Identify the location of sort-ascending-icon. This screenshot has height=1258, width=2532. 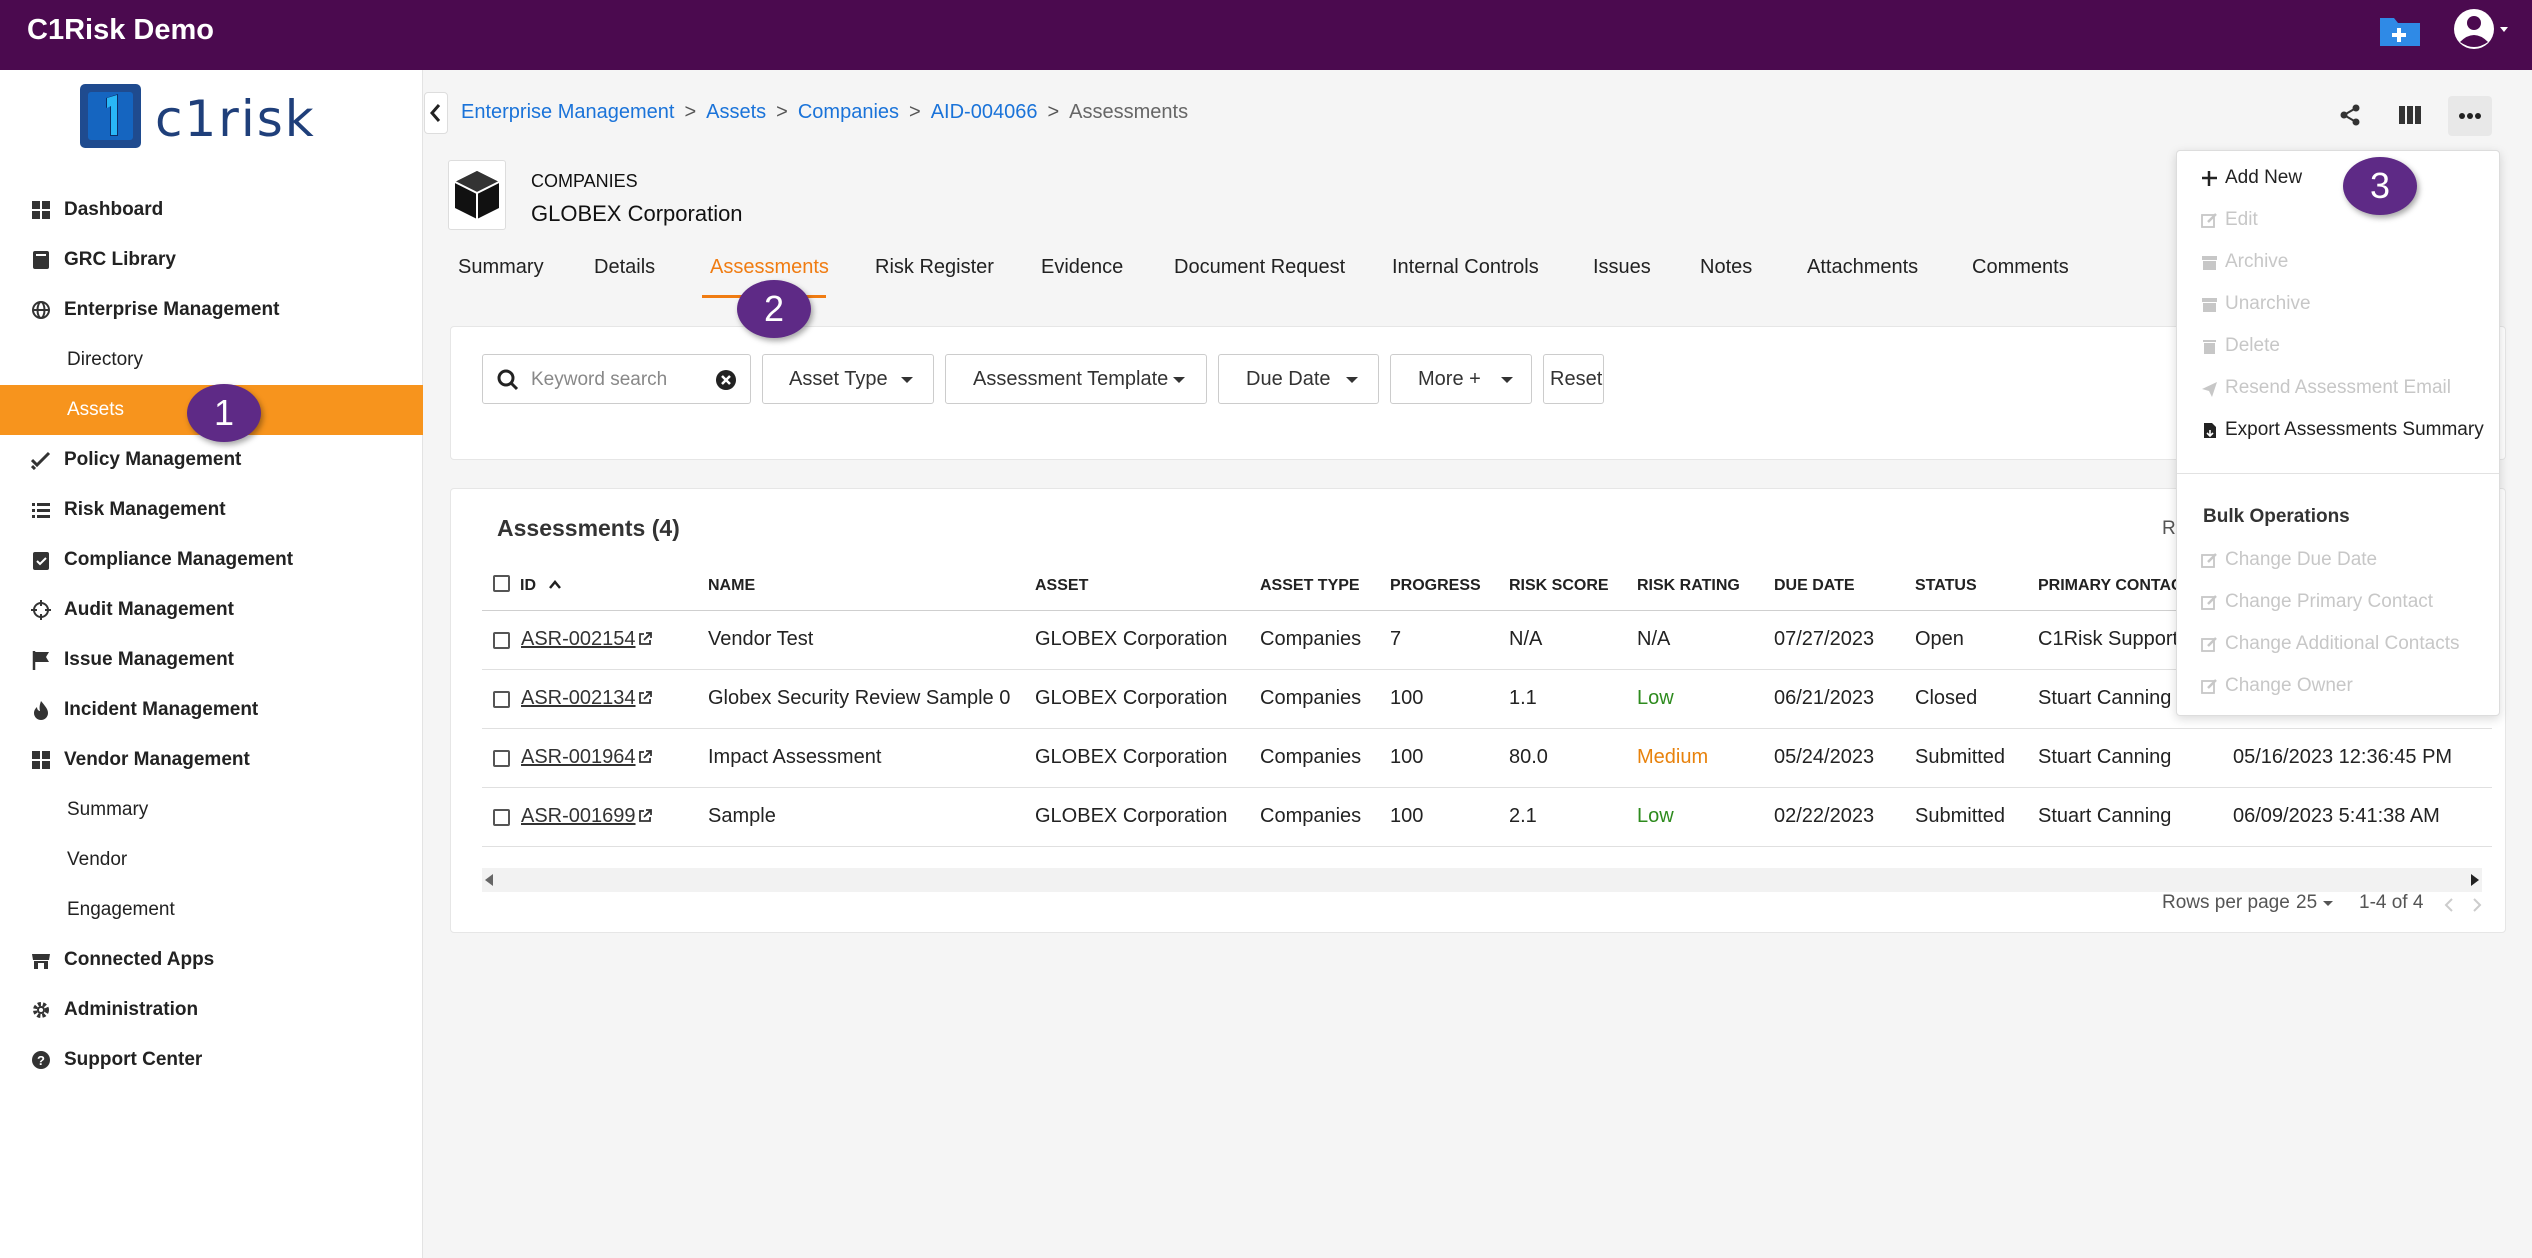
(555, 584).